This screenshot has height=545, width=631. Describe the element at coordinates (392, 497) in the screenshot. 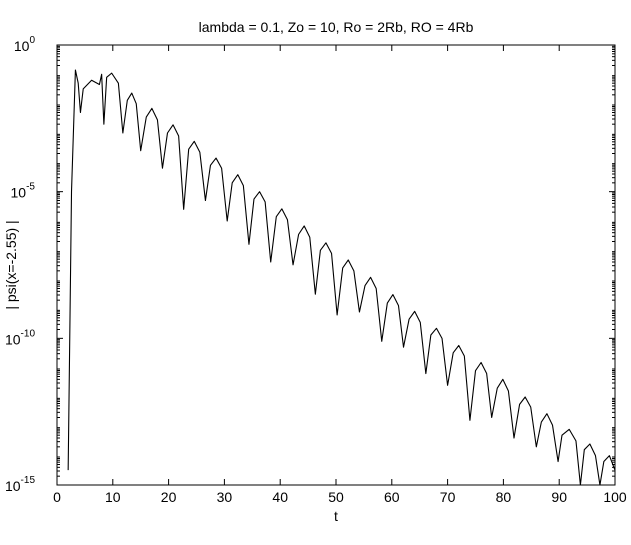

I see `x-tick-label: 60` at that location.